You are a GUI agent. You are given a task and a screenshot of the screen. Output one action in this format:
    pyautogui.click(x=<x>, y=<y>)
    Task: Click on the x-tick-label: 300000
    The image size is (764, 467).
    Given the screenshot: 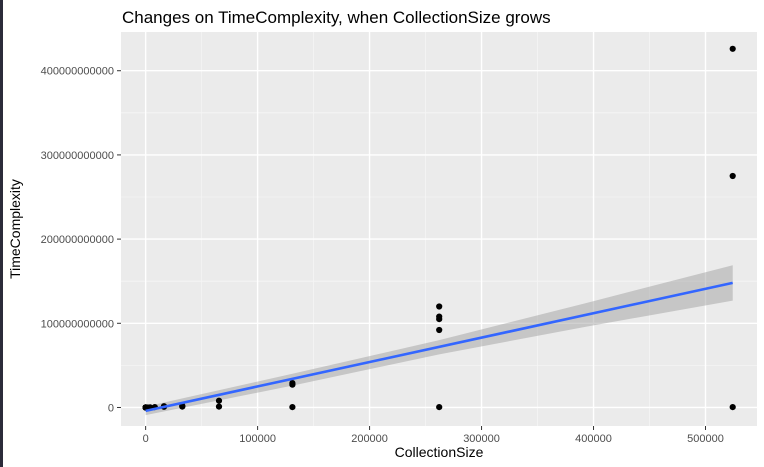 What is the action you would take?
    pyautogui.click(x=481, y=439)
    